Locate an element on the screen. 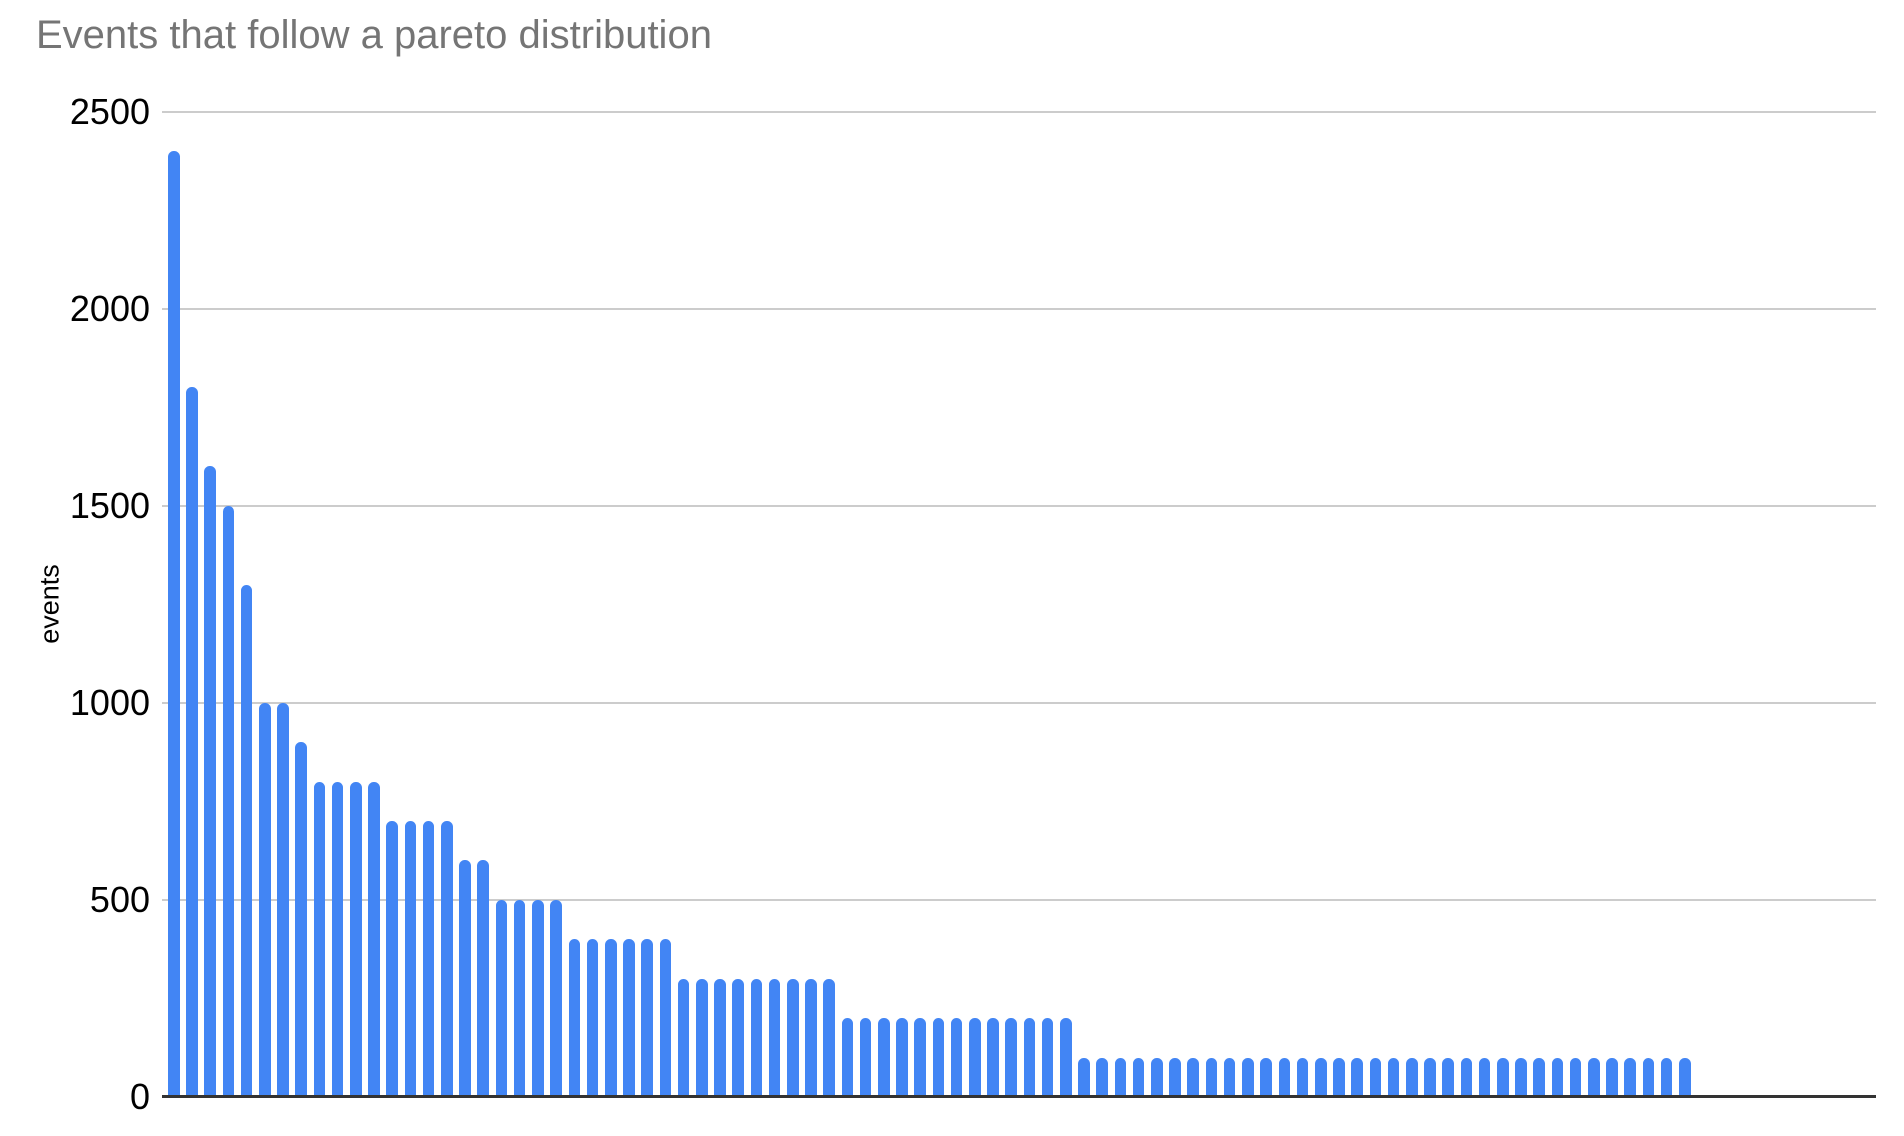 The image size is (1904, 1136). y-tick-label: 0 is located at coordinates (139, 1096).